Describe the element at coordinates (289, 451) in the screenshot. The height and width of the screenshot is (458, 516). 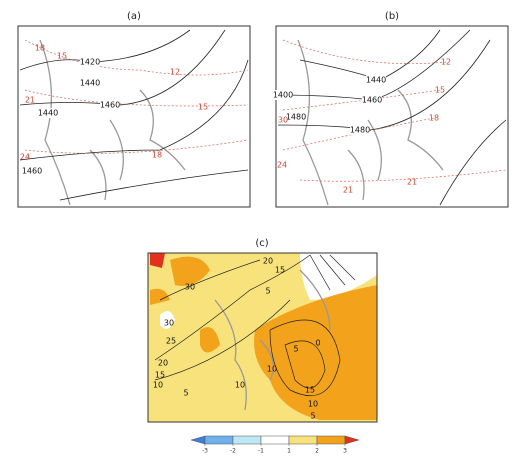
I see `colorbar-label: 1` at that location.